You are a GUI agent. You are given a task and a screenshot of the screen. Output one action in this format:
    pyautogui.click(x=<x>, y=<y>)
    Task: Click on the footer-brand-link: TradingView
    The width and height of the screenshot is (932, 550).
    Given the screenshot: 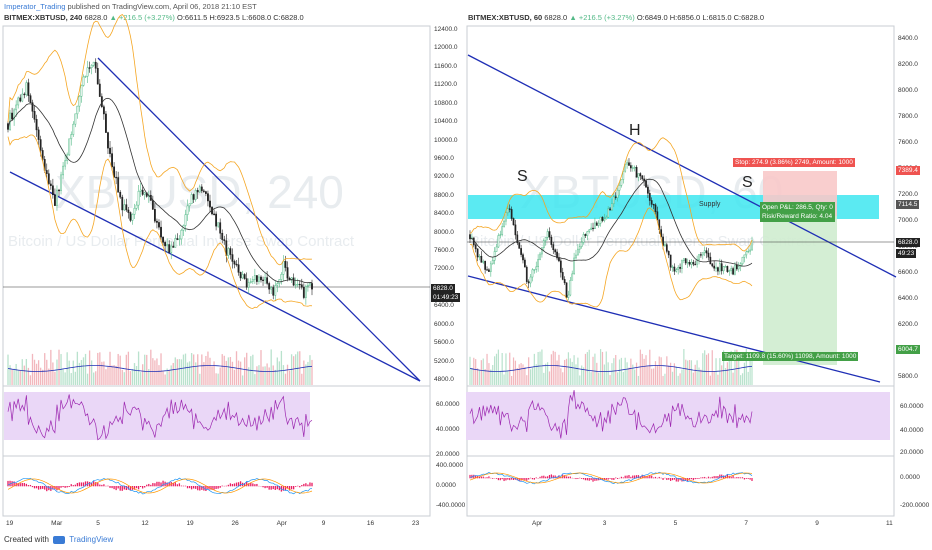 What is the action you would take?
    pyautogui.click(x=91, y=539)
    